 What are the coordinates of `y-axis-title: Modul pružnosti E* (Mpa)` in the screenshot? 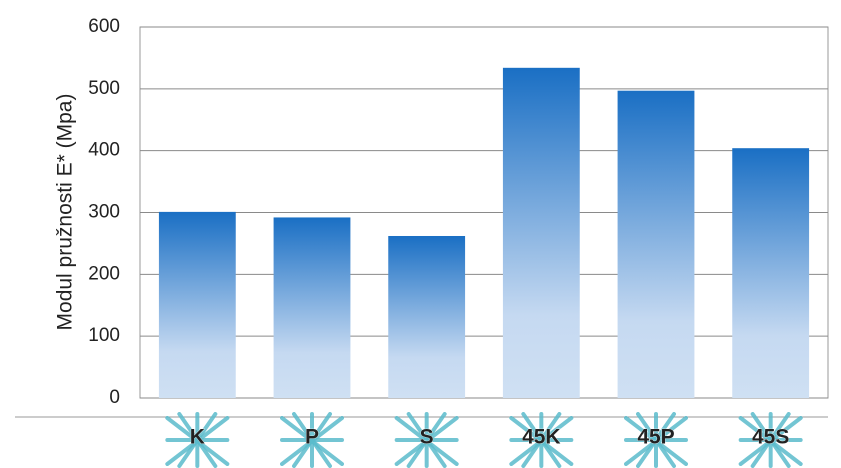 It's located at (65, 212).